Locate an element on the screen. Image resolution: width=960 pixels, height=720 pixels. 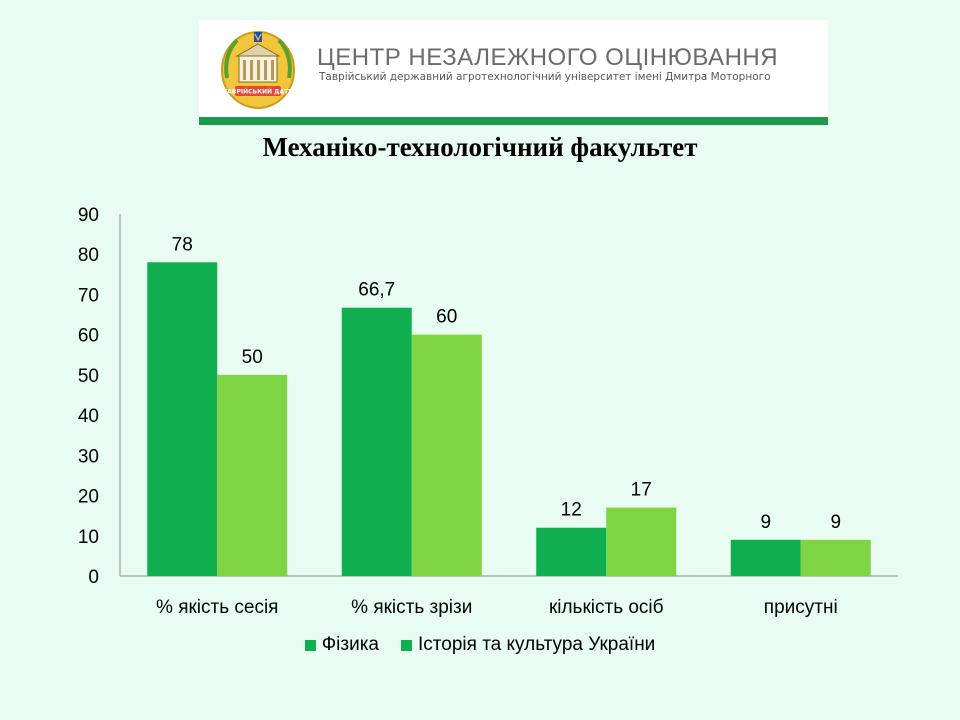
y-tick-label: 20 is located at coordinates (88, 497).